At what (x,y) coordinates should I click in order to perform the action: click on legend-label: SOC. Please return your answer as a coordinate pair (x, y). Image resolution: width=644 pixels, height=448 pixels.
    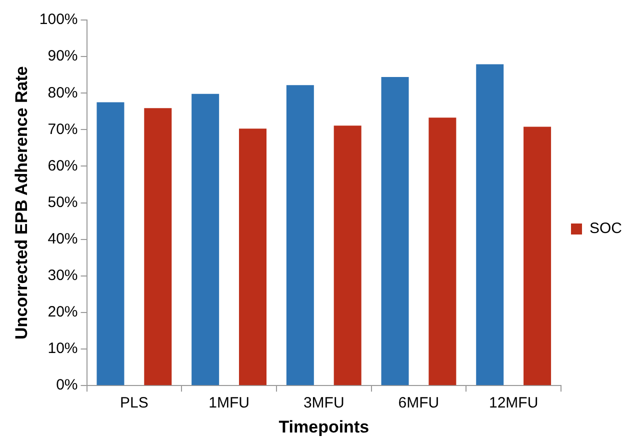
    Looking at the image, I should click on (605, 229).